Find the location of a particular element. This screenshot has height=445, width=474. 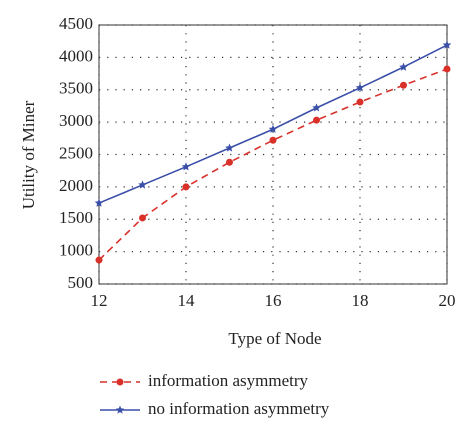

y-axis-label: Utility of Miner is located at coordinates (28, 154).